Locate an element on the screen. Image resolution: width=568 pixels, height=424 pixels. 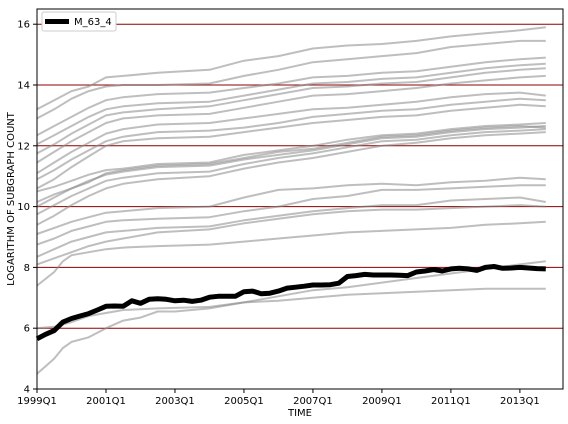
y-axis-title: LOGARITHM OF SUBGRAPH COUNT is located at coordinates (11, 198).